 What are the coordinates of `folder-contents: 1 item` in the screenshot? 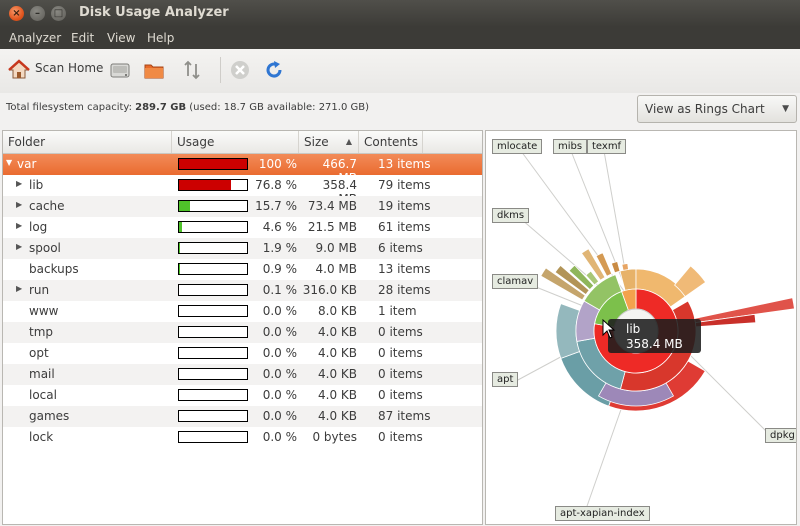 It's located at (397, 311).